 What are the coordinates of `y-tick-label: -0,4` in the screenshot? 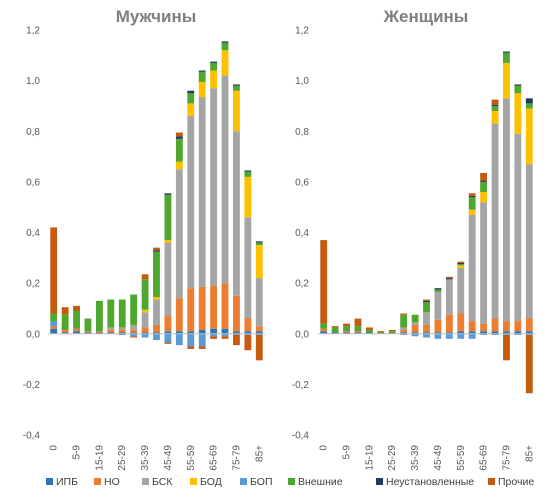 It's located at (301, 436).